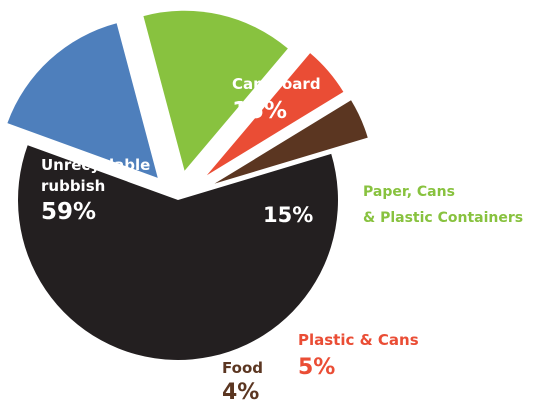 Image resolution: width=539 pixels, height=401 pixels. I want to click on slice-label-unrecyclable-line1: Unrecyclable, so click(95, 165).